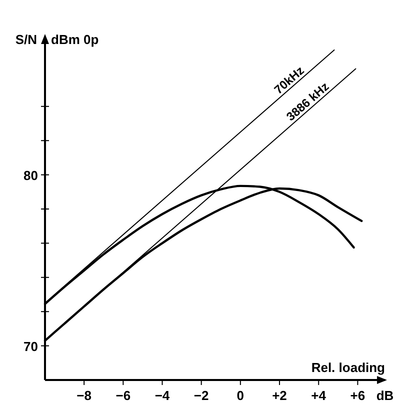 Image resolution: width=401 pixels, height=416 pixels. I want to click on annotation: dBm 0p, so click(75, 39).